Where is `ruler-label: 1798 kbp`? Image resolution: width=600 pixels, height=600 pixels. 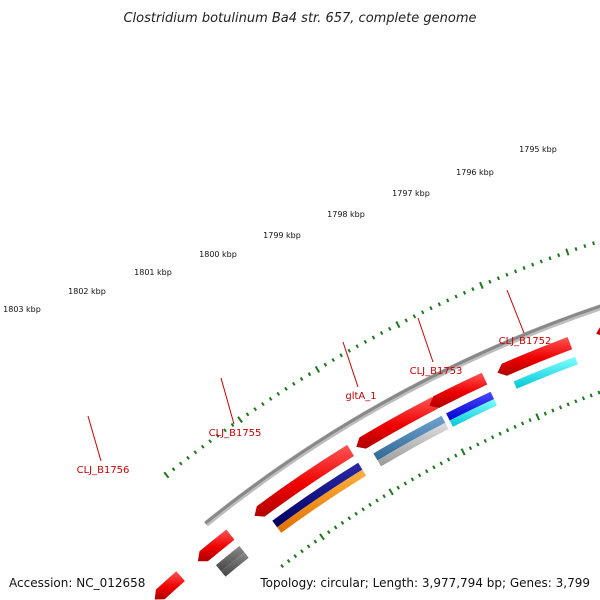
ruler-label: 1798 kbp is located at coordinates (346, 214).